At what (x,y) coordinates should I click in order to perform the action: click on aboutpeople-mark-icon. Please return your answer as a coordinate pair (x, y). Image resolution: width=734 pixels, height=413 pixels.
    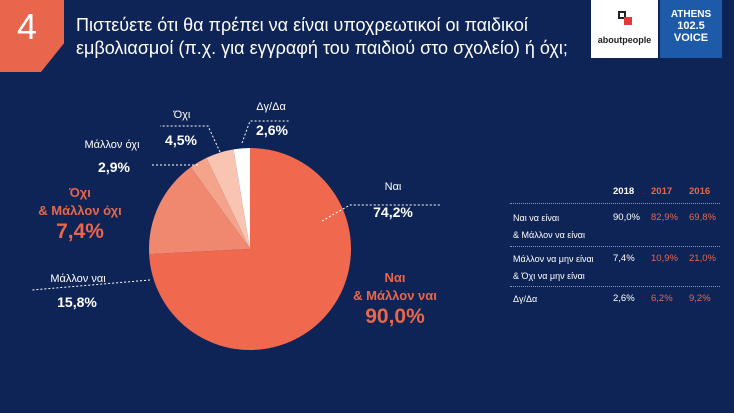
    Looking at the image, I should click on (625, 18).